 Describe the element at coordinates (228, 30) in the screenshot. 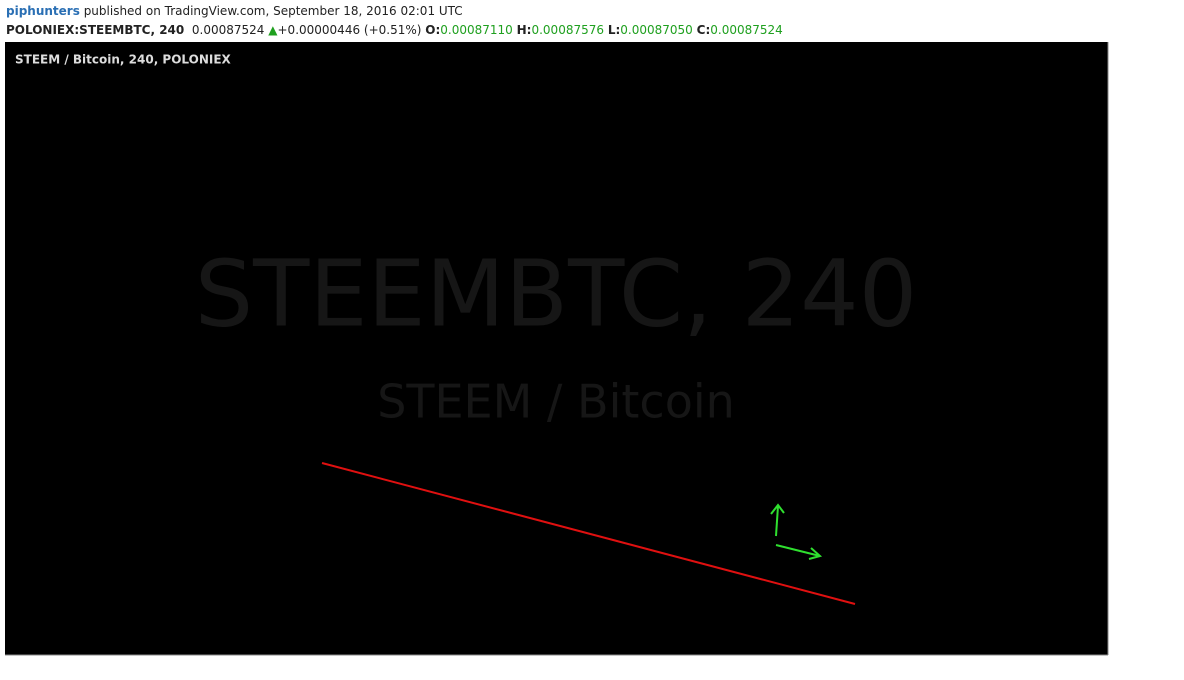

I see `price: 0.00087524` at that location.